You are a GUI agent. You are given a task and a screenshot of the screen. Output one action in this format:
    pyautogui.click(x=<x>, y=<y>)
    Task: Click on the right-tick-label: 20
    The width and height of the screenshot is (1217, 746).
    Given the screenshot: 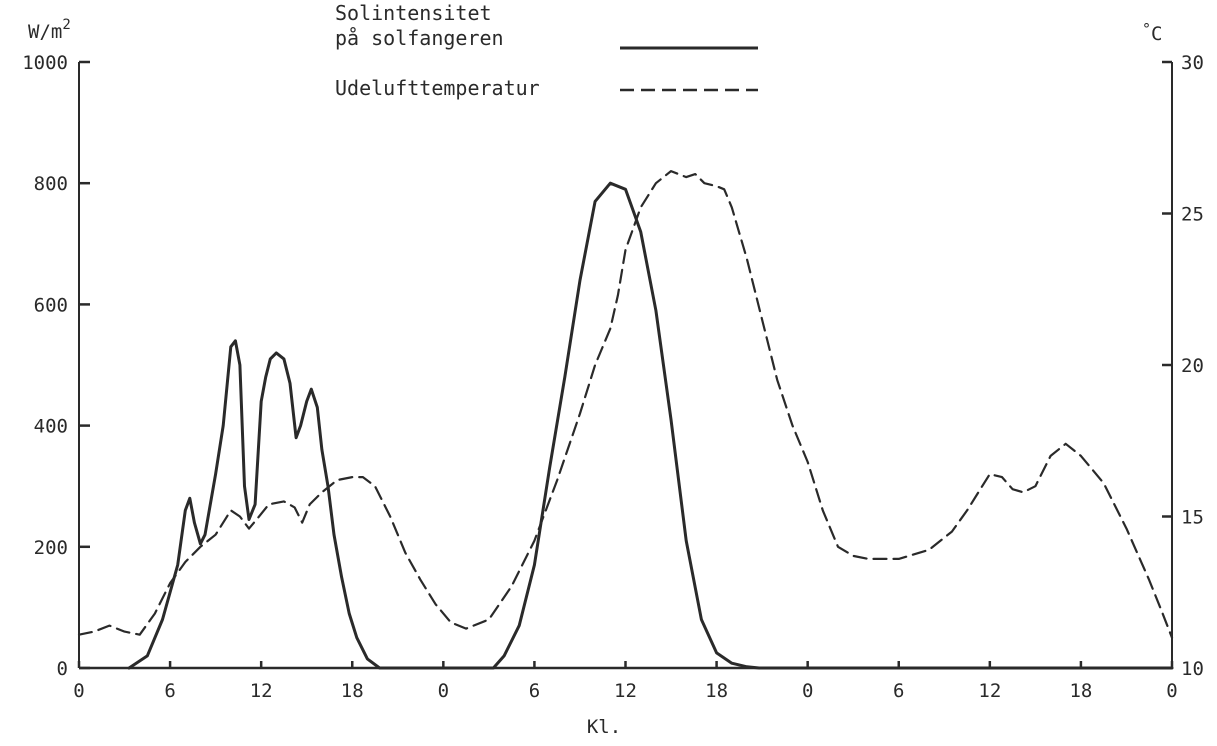 What is the action you would take?
    pyautogui.click(x=1192, y=366)
    